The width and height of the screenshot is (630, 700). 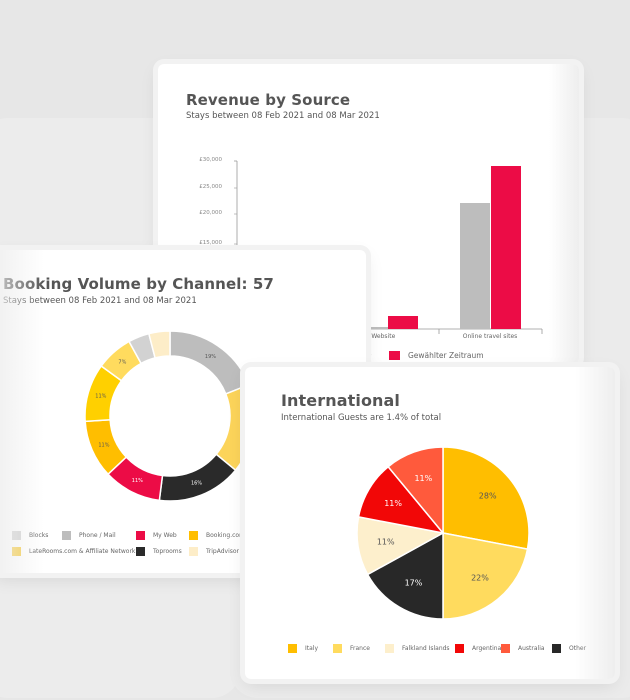 What do you see at coordinates (196, 484) in the screenshot?
I see `slice-label: 16%` at bounding box center [196, 484].